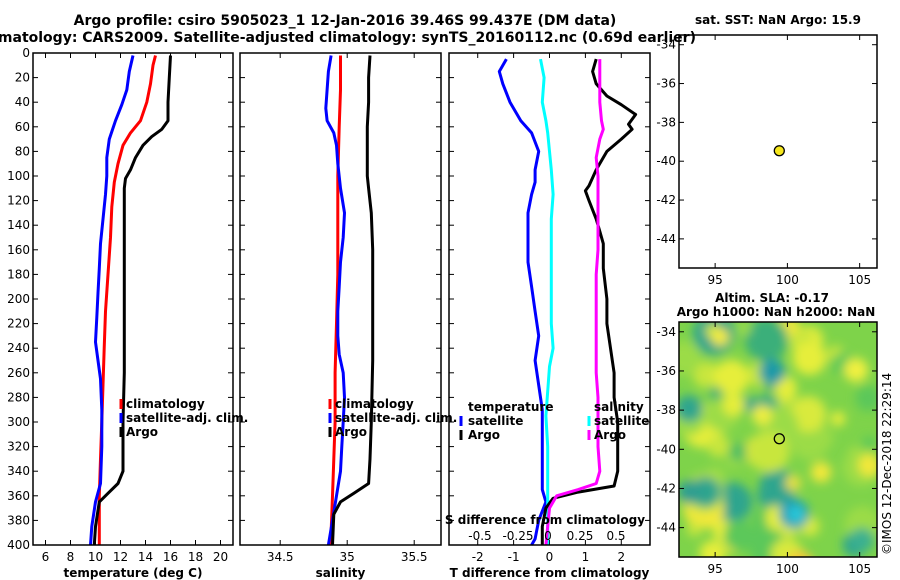  I want to click on x-axis-label: temperature (deg C), so click(133, 573).